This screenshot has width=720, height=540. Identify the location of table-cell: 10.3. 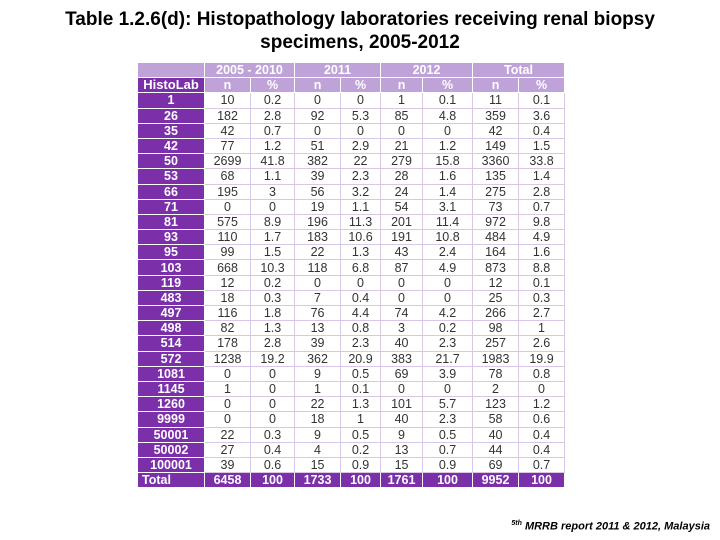
(272, 267).